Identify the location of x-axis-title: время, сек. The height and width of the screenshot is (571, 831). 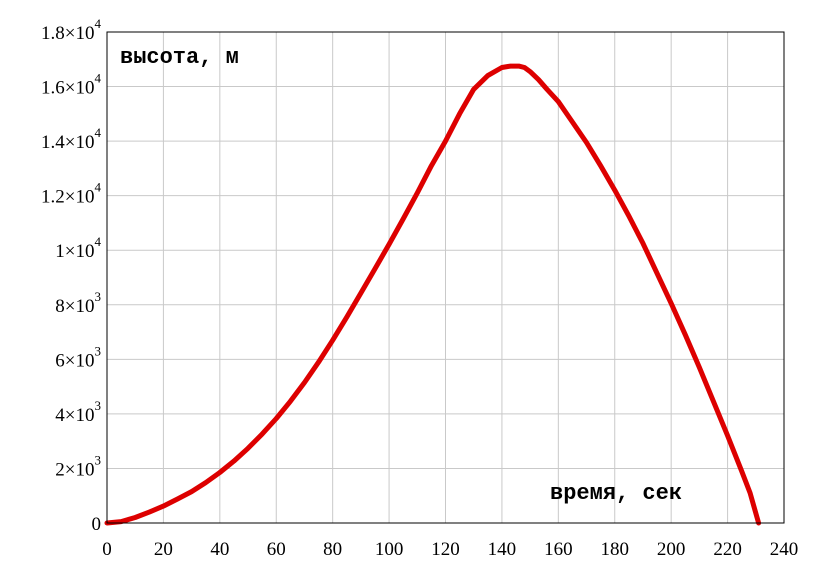
(616, 493).